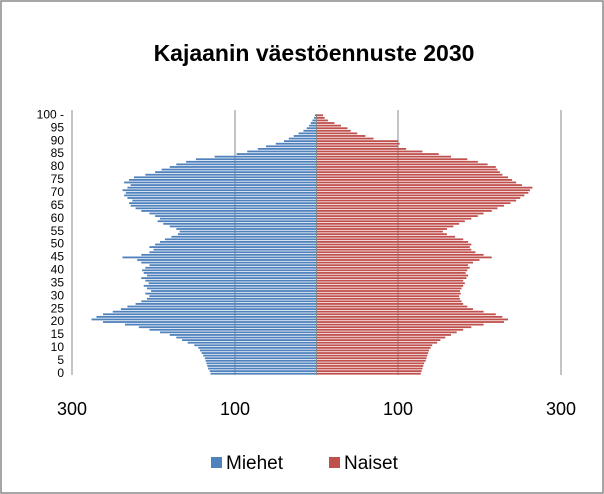 The height and width of the screenshot is (494, 604). Describe the element at coordinates (58, 295) in the screenshot. I see `y-tick-label: 30` at that location.